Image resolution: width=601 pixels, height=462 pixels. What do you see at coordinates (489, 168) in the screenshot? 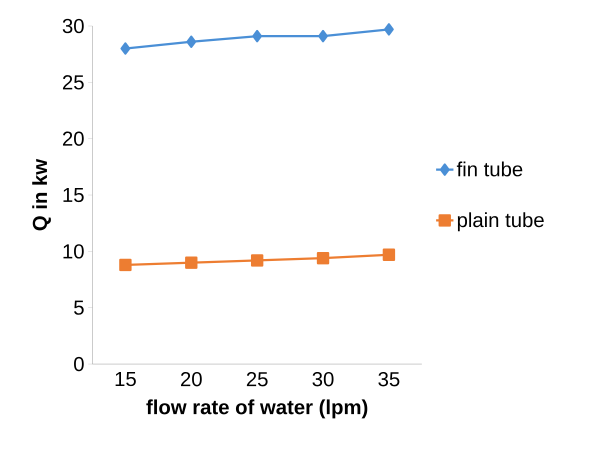
I see `legend-label: fin tube` at bounding box center [489, 168].